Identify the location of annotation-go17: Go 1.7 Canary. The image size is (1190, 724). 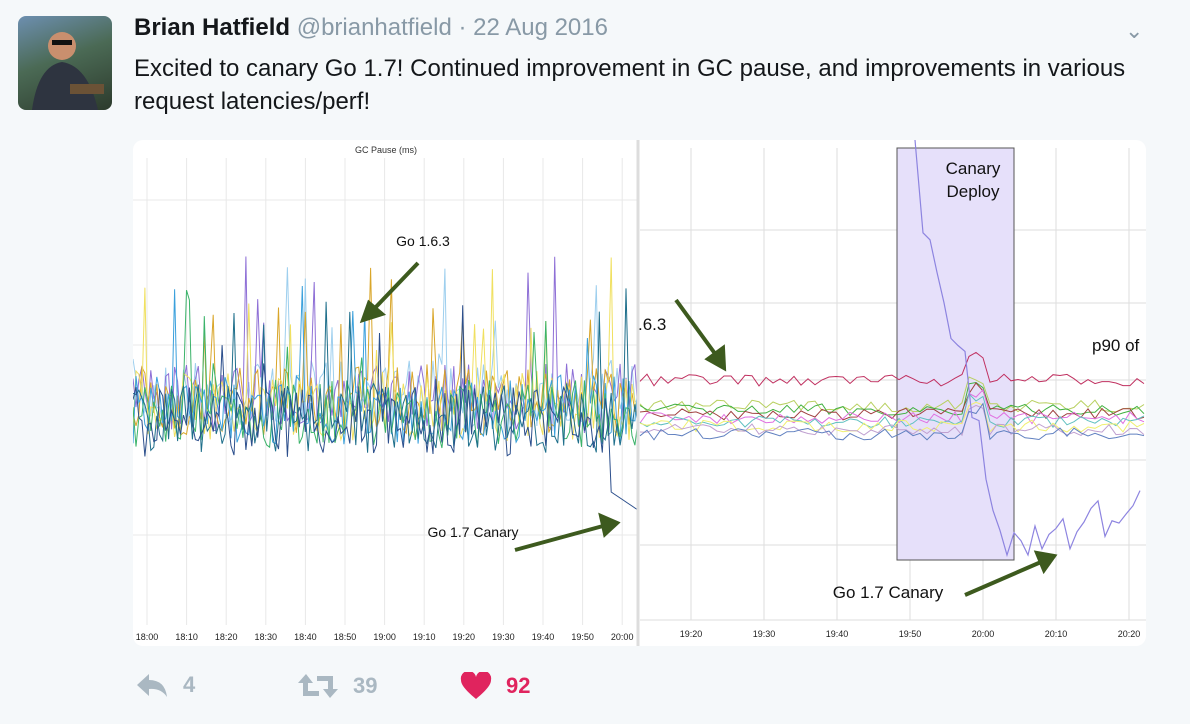
(472, 532).